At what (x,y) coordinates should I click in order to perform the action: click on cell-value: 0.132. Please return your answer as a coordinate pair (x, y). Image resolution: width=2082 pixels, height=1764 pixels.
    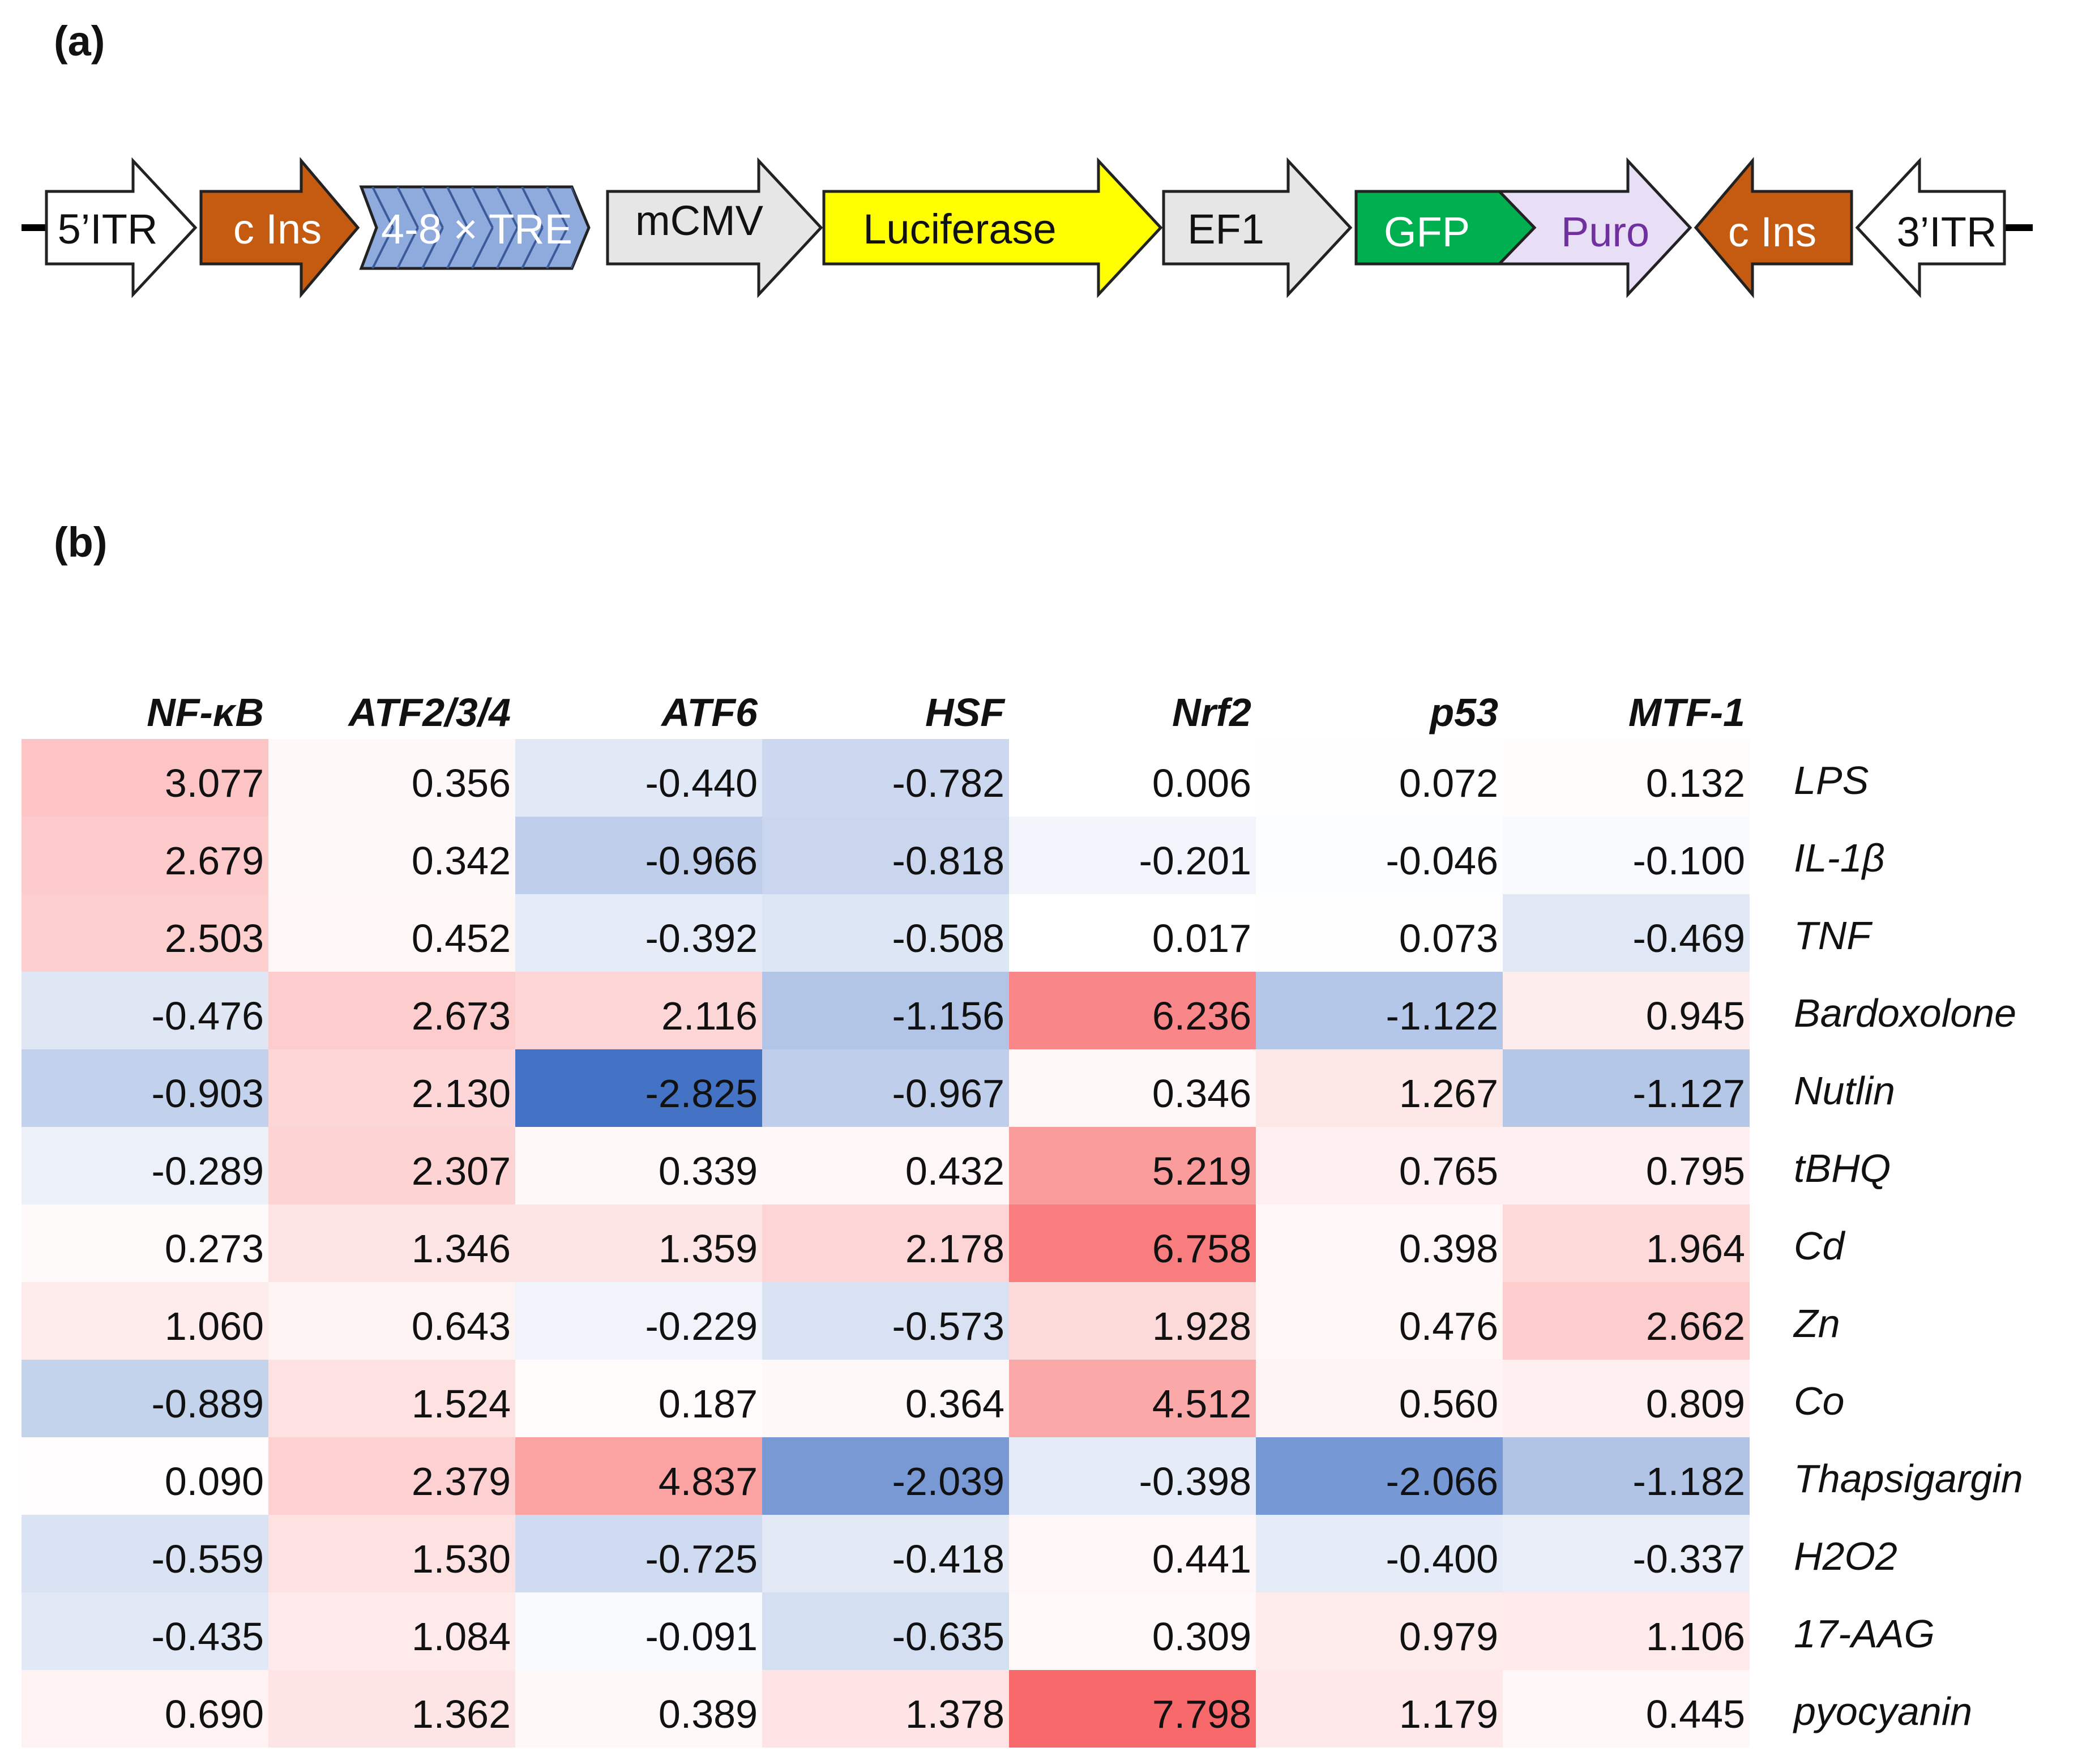
    Looking at the image, I should click on (1695, 783).